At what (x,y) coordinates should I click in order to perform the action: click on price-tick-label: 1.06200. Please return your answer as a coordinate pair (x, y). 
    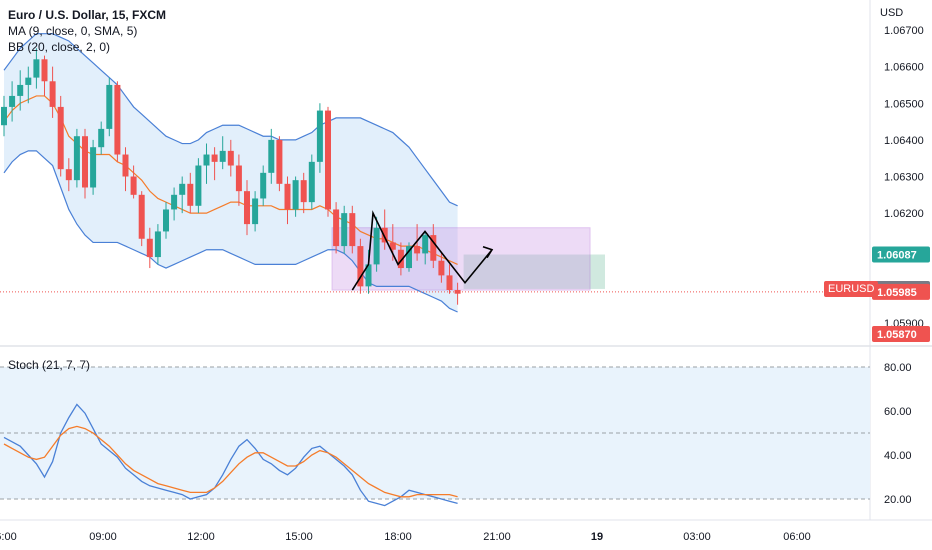
    Looking at the image, I should click on (904, 214).